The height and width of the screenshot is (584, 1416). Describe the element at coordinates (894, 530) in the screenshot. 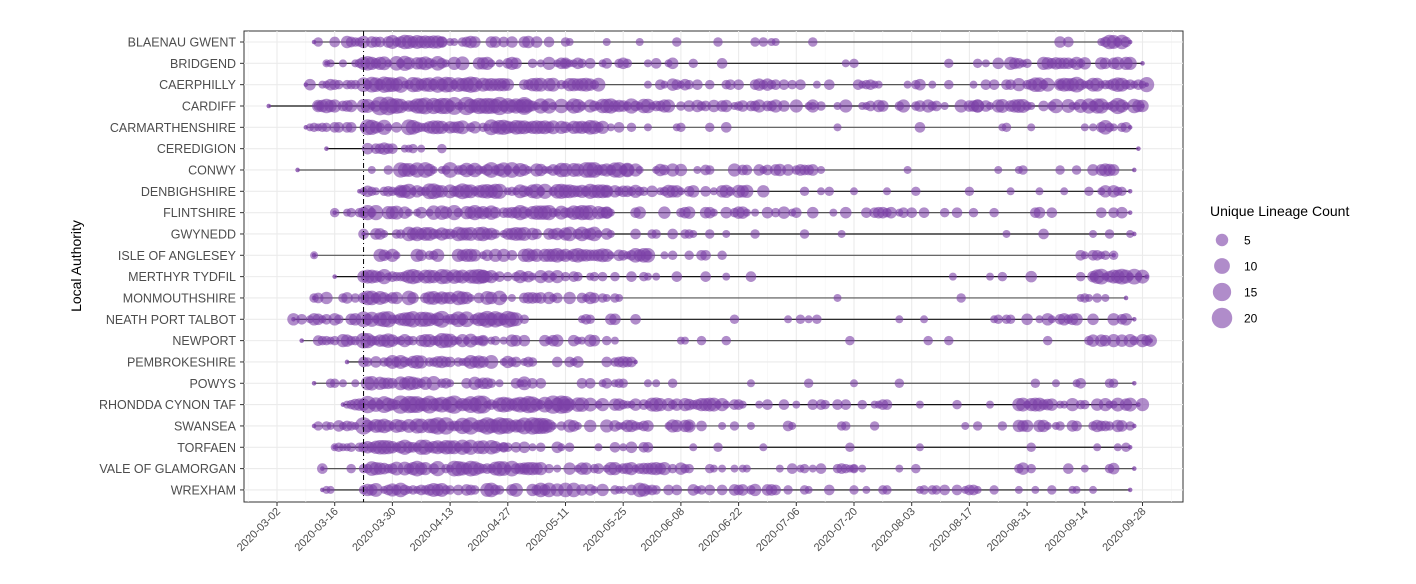

I see `x-tick-label: 2020-08-03` at that location.